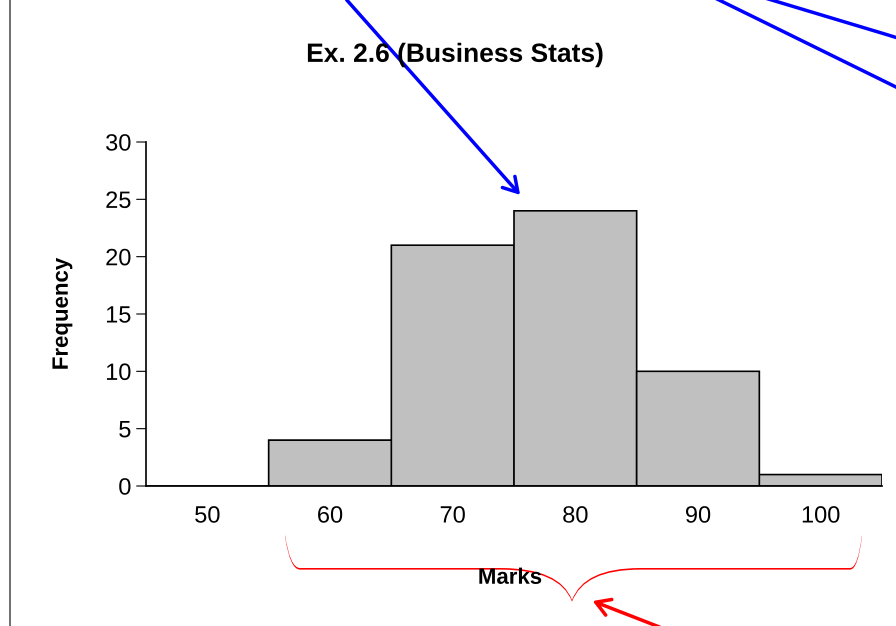 The height and width of the screenshot is (626, 896). What do you see at coordinates (698, 514) in the screenshot?
I see `x-tick-label: 90` at bounding box center [698, 514].